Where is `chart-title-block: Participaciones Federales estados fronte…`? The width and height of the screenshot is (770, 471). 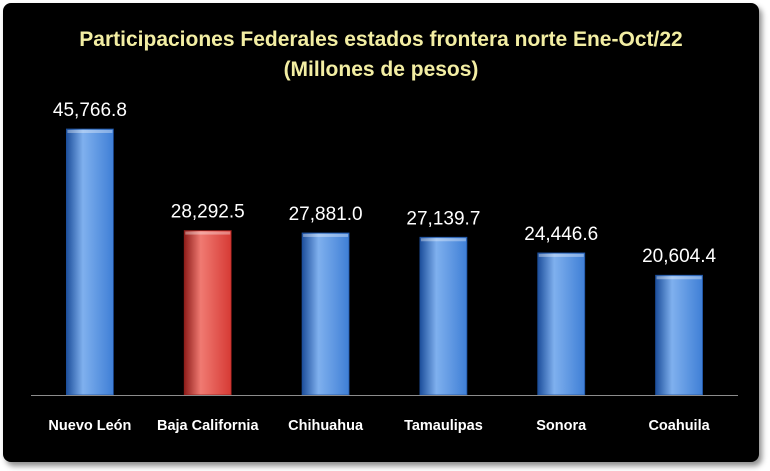
chart-title-block: Participaciones Federales estados fronte… is located at coordinates (381, 55).